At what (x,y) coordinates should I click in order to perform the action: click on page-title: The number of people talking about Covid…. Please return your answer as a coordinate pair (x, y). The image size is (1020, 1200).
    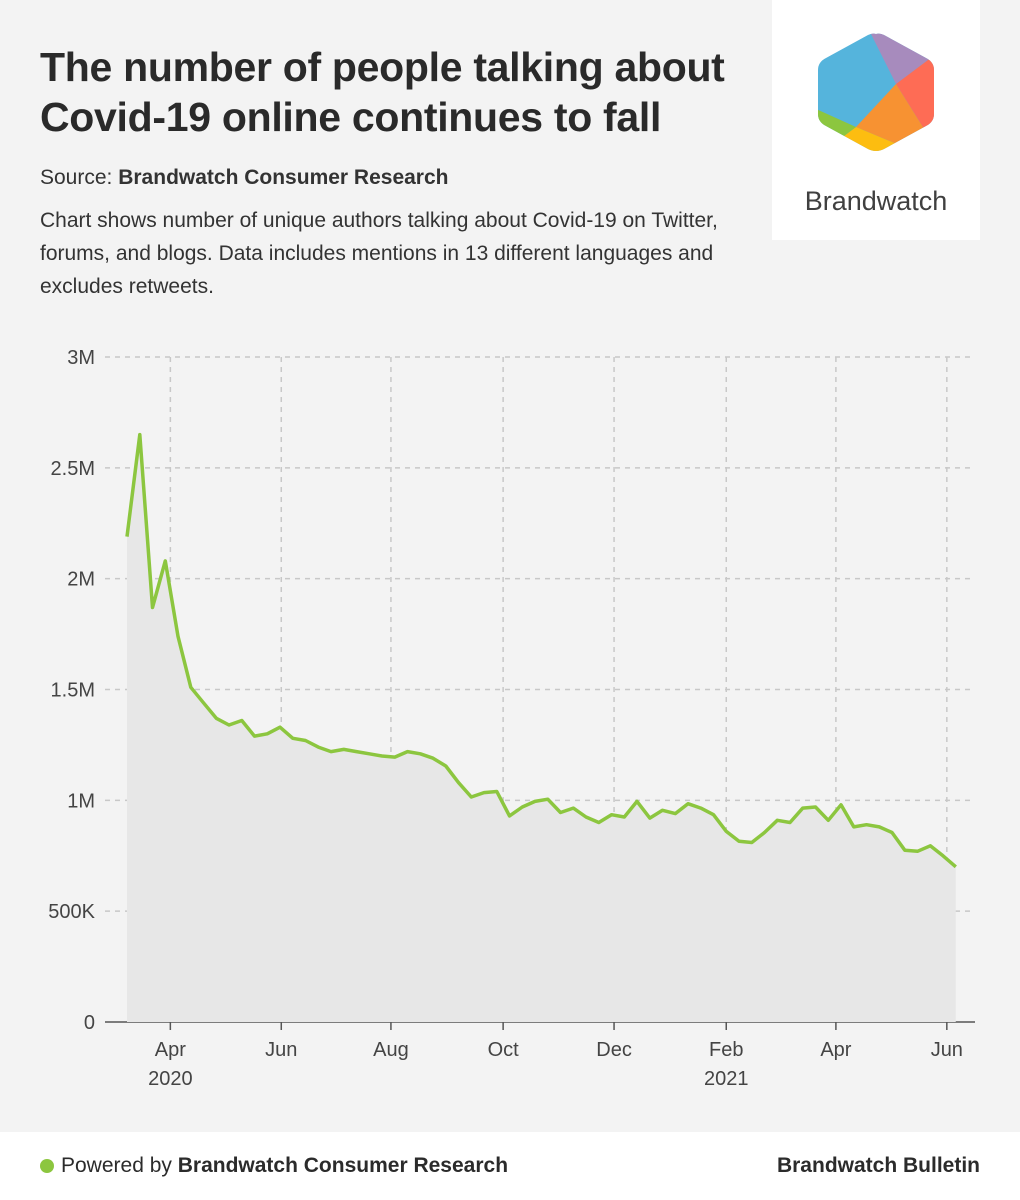
    Looking at the image, I should click on (382, 92).